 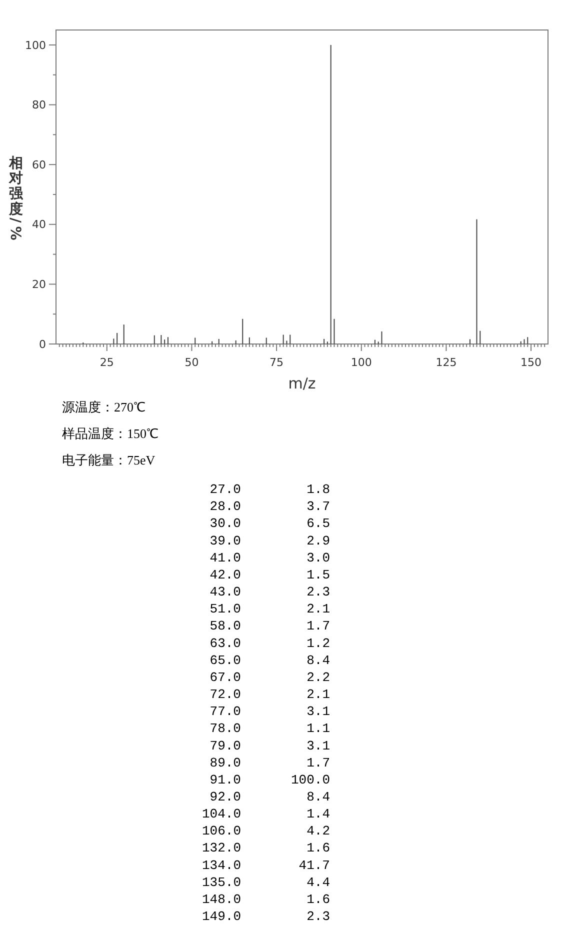 What do you see at coordinates (39, 165) in the screenshot?
I see `y-tick-label: 60` at bounding box center [39, 165].